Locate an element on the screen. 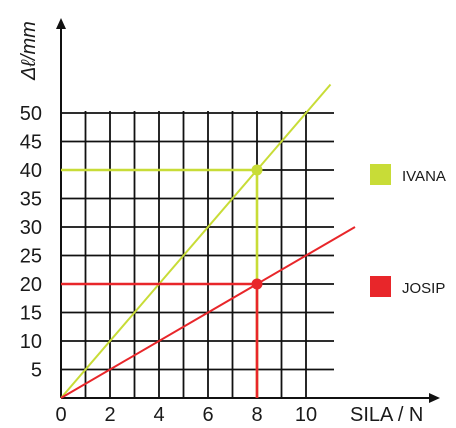 The width and height of the screenshot is (456, 428). legend-label-josip: JOSIP is located at coordinates (423, 288).